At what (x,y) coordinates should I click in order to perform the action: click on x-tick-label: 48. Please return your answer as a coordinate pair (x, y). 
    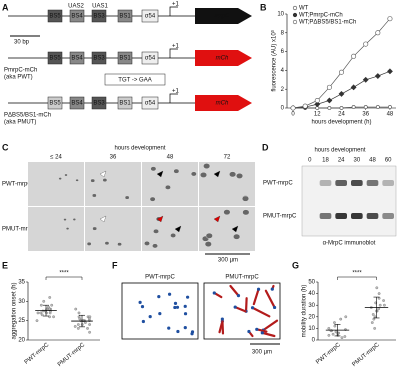
    Looking at the image, I should click on (390, 115).